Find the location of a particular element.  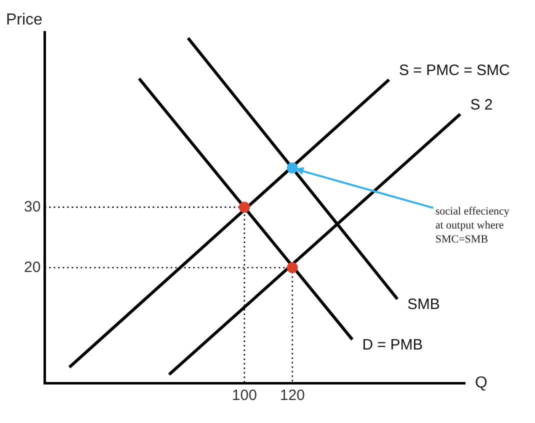

y-tick-label: 20 is located at coordinates (32, 267).